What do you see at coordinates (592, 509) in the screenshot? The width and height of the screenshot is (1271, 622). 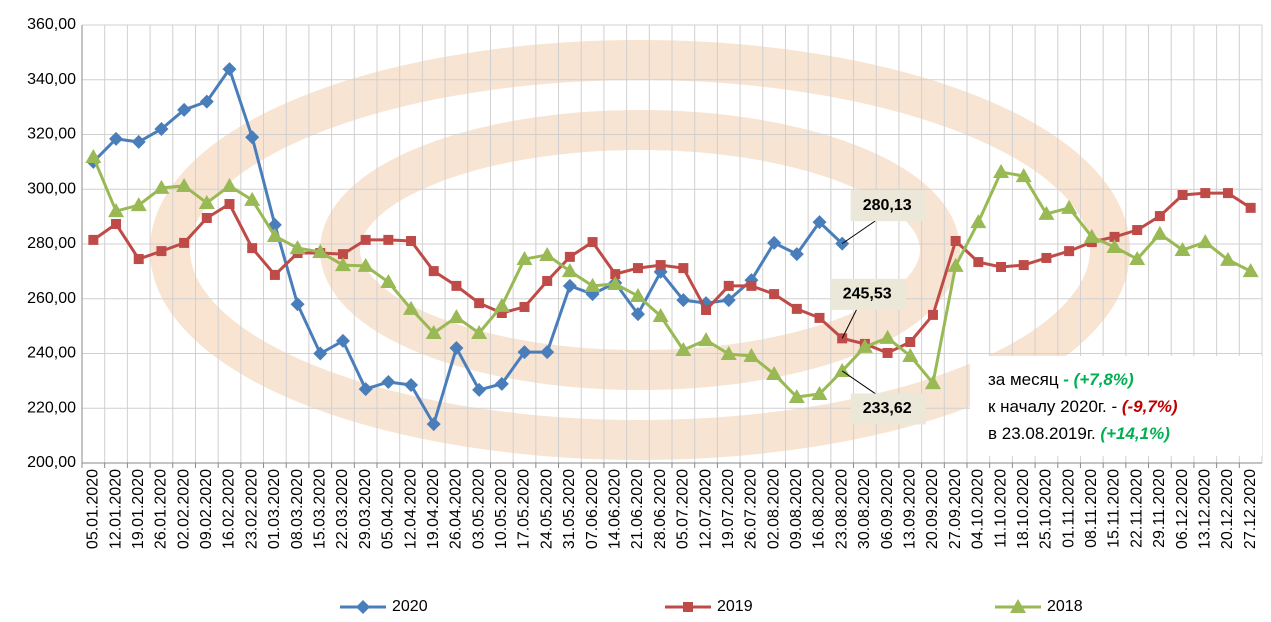 I see `x-tick-label: 07.06.2020` at bounding box center [592, 509].